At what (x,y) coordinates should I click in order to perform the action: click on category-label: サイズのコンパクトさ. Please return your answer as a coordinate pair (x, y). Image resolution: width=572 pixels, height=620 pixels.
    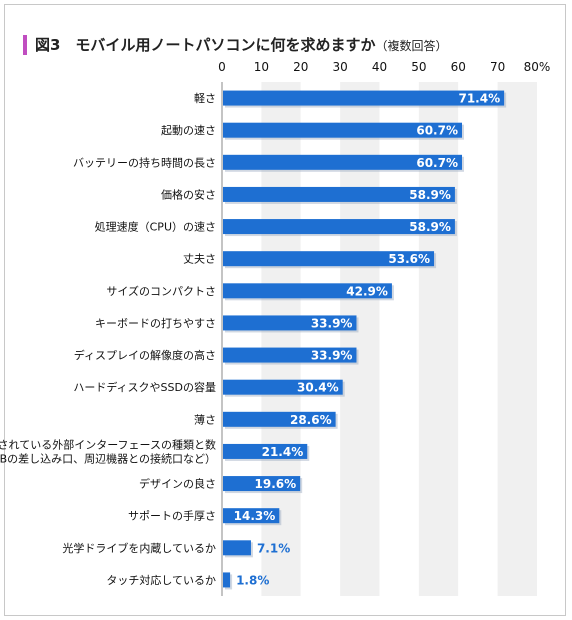
    Looking at the image, I should click on (161, 291).